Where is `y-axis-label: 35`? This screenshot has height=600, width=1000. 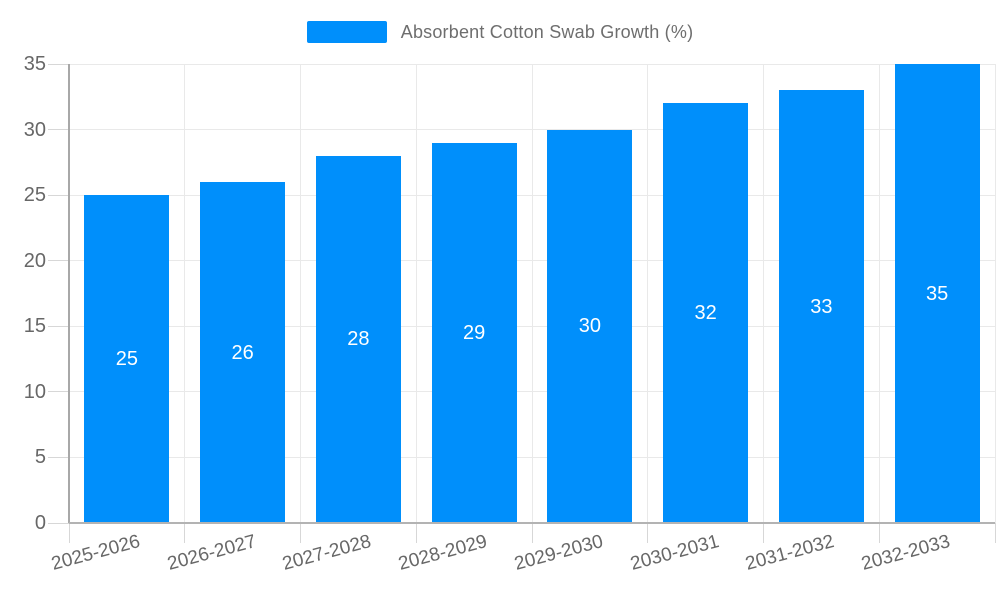 y-axis-label: 35 is located at coordinates (34, 64).